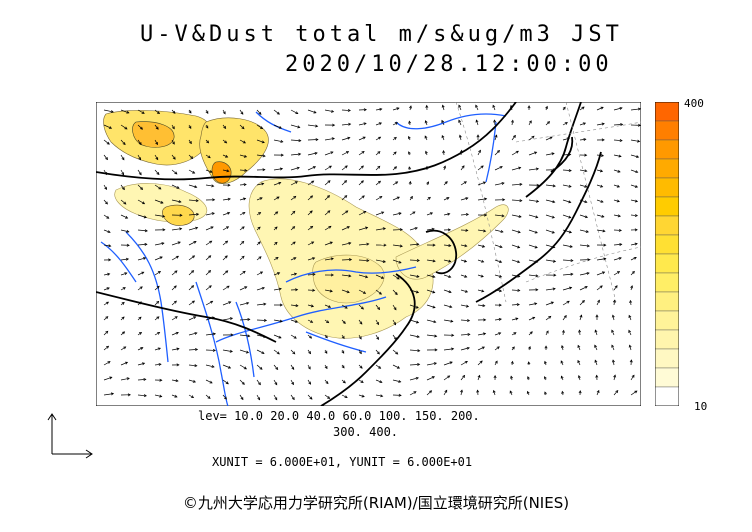  What do you see at coordinates (381, 34) in the screenshot?
I see `map-title: U-V&Dust total m/s&ug/m3 JST` at bounding box center [381, 34].